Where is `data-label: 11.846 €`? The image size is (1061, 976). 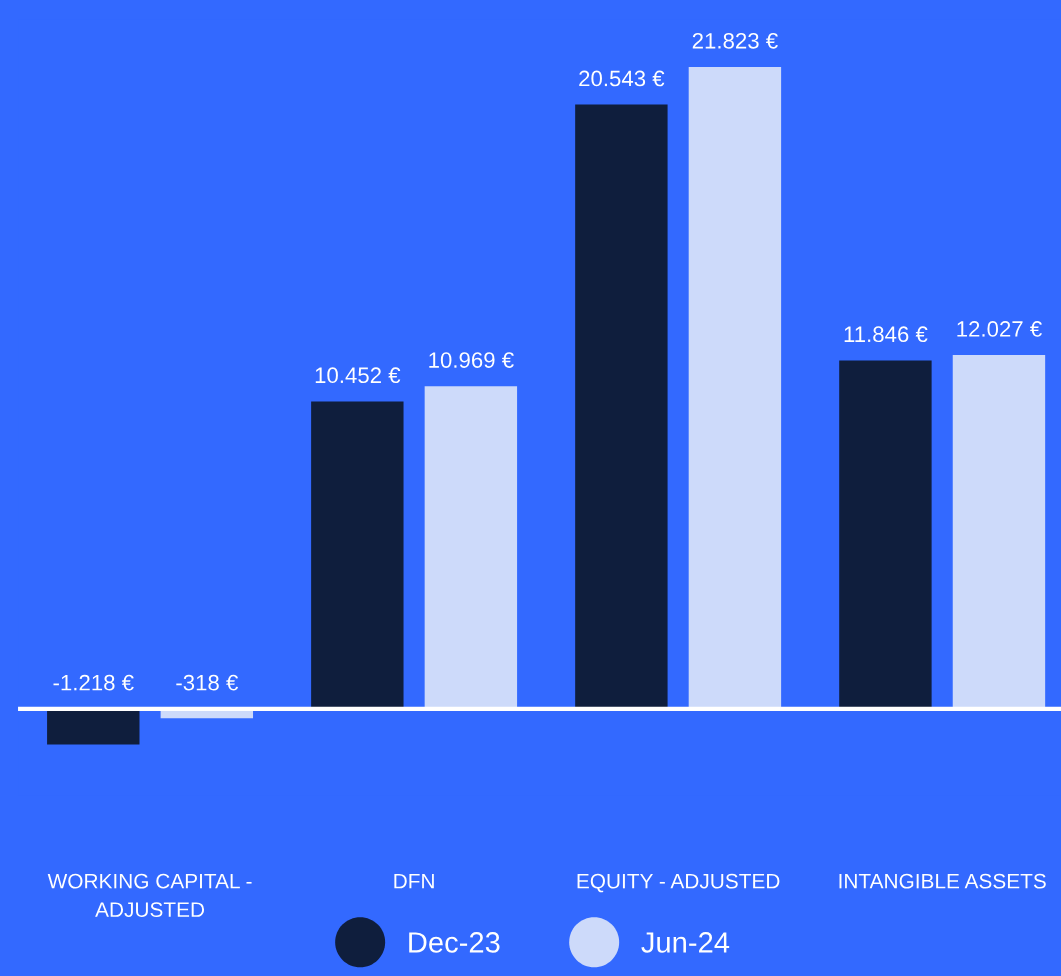
data-label: 11.846 € is located at coordinates (886, 334).